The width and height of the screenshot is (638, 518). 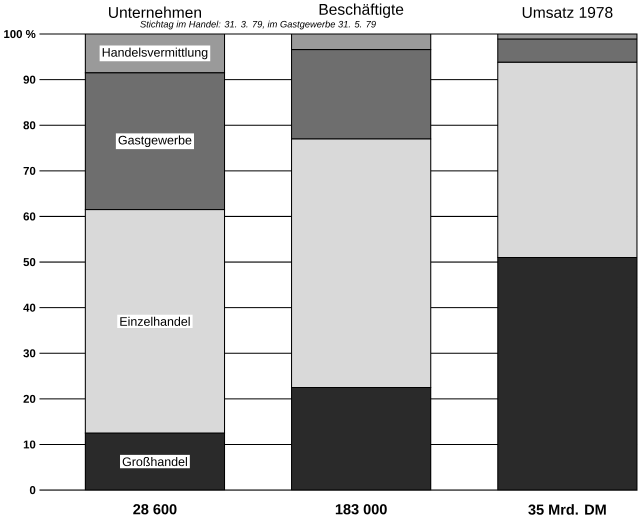 I want to click on y-tick-label: 30, so click(x=29, y=353).